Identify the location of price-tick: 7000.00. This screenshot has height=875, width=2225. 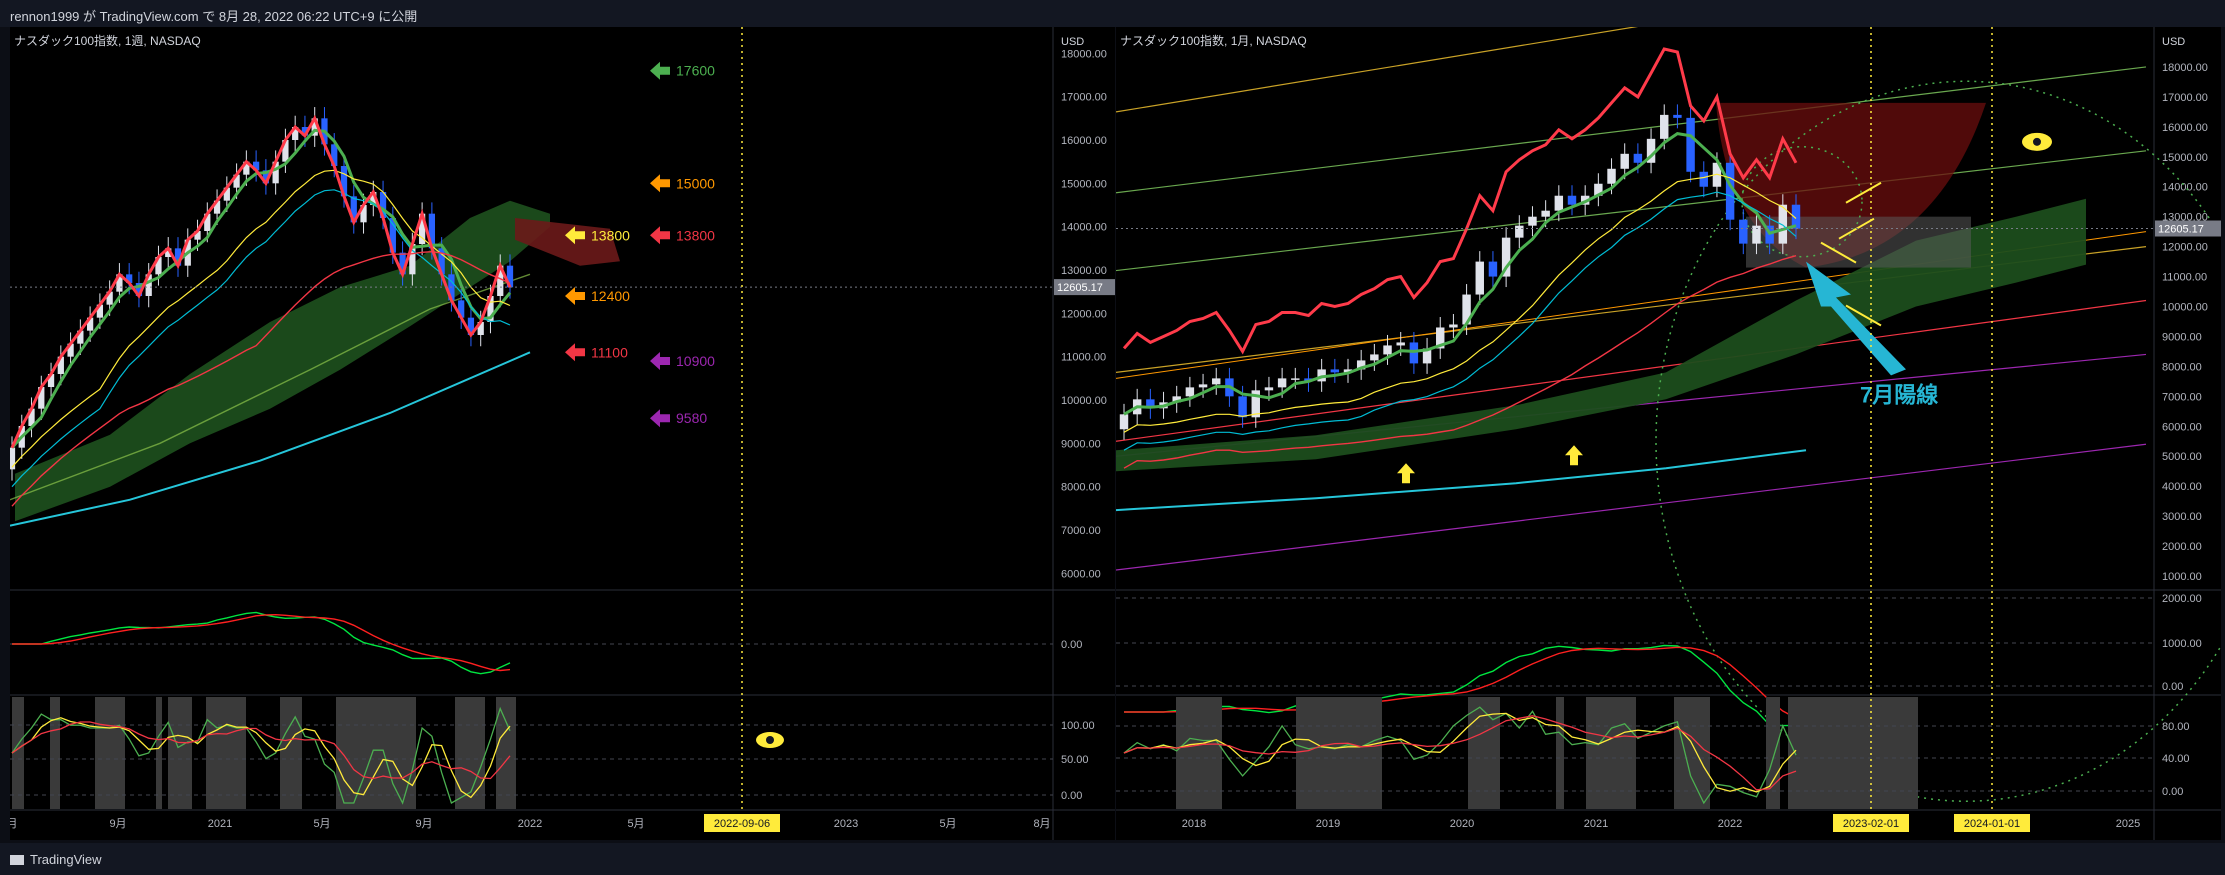
(1081, 531).